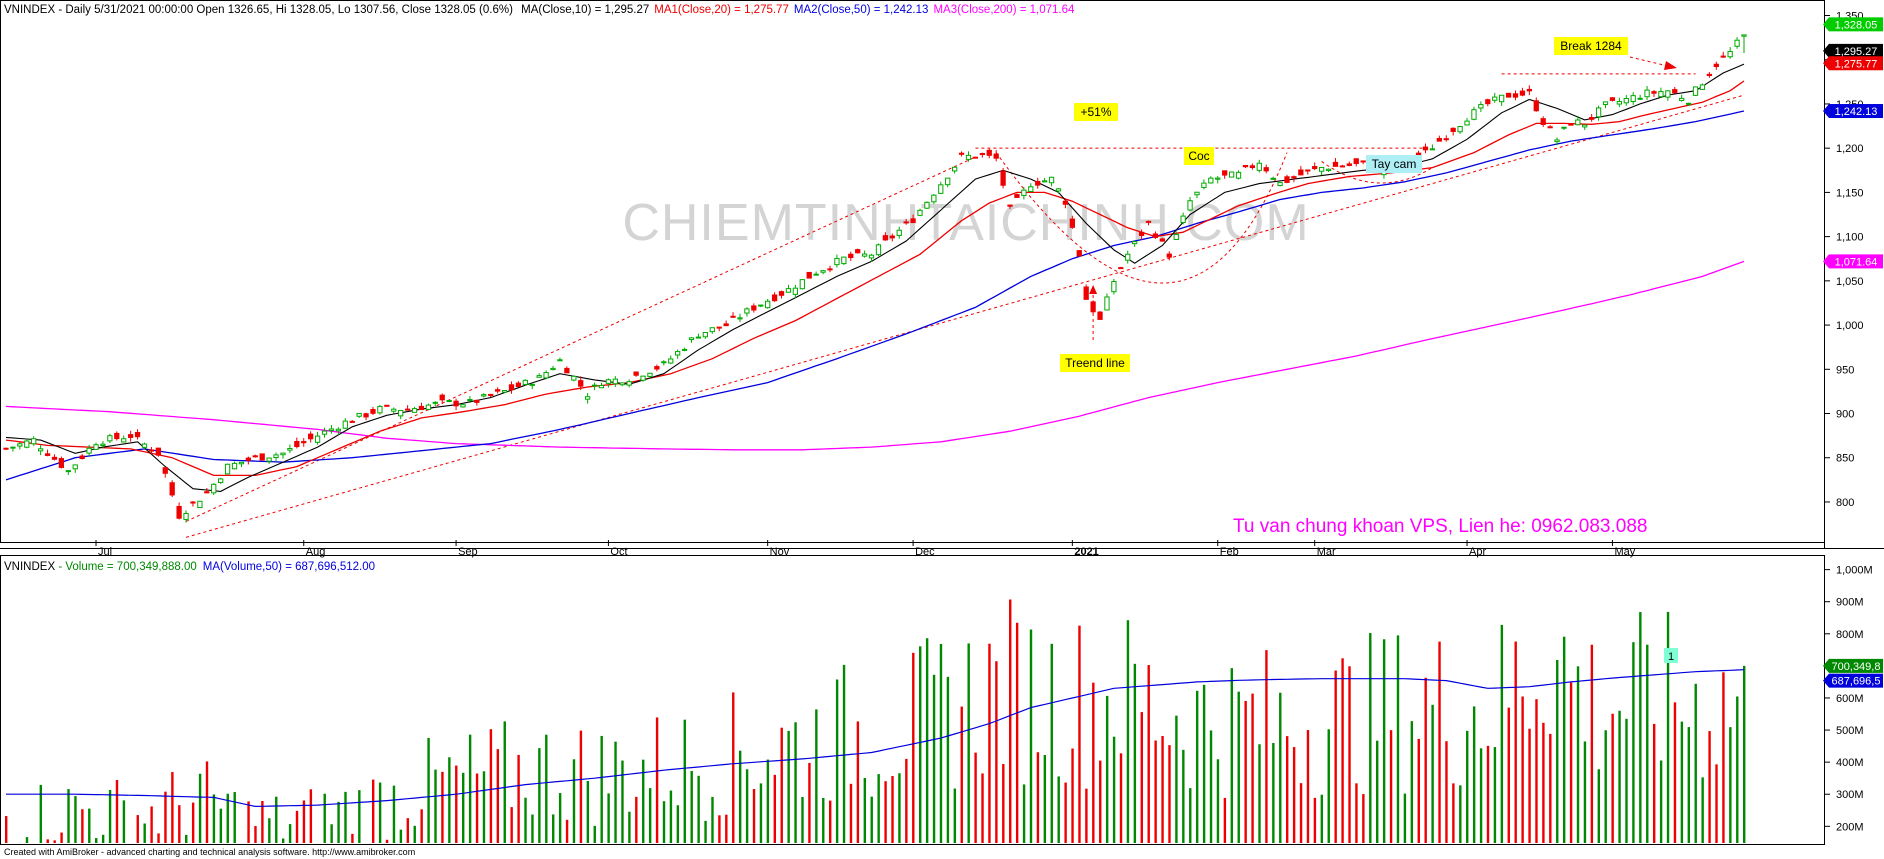  Describe the element at coordinates (1086, 552) in the screenshot. I see `x-axis-label: 2021` at that location.